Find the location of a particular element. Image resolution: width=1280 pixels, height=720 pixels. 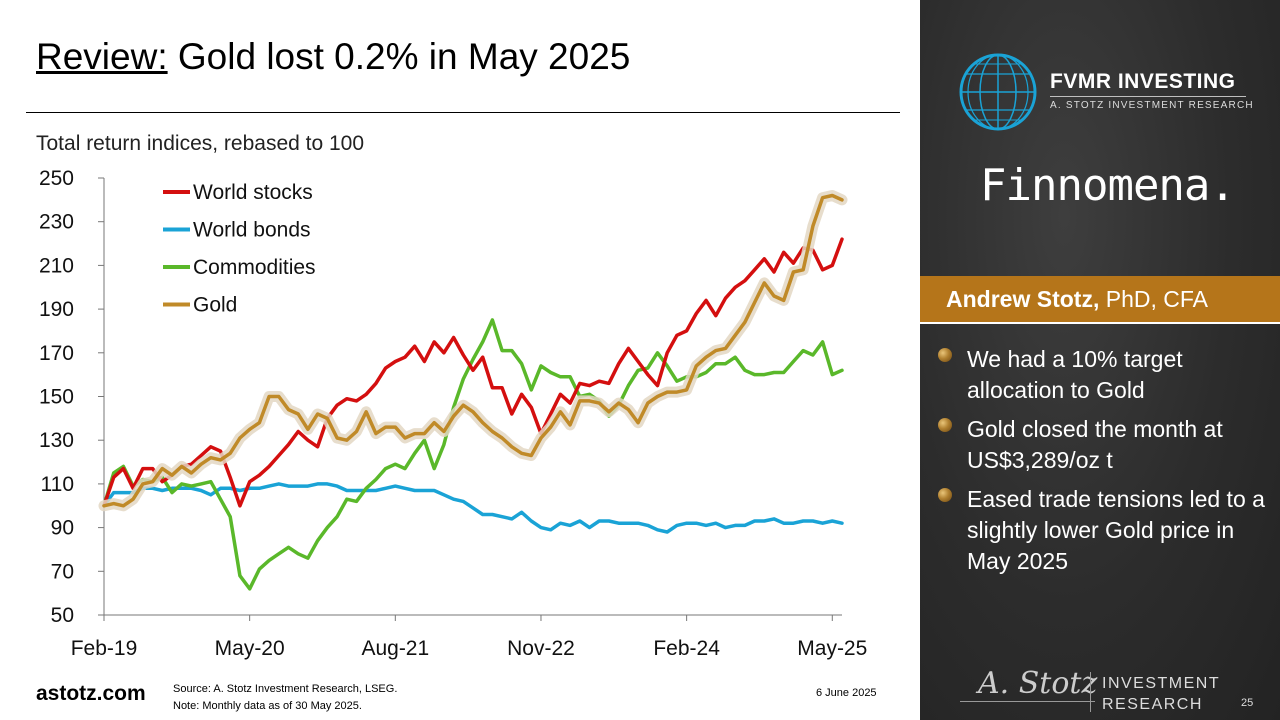

y-tick-label: 70 is located at coordinates (62, 571).